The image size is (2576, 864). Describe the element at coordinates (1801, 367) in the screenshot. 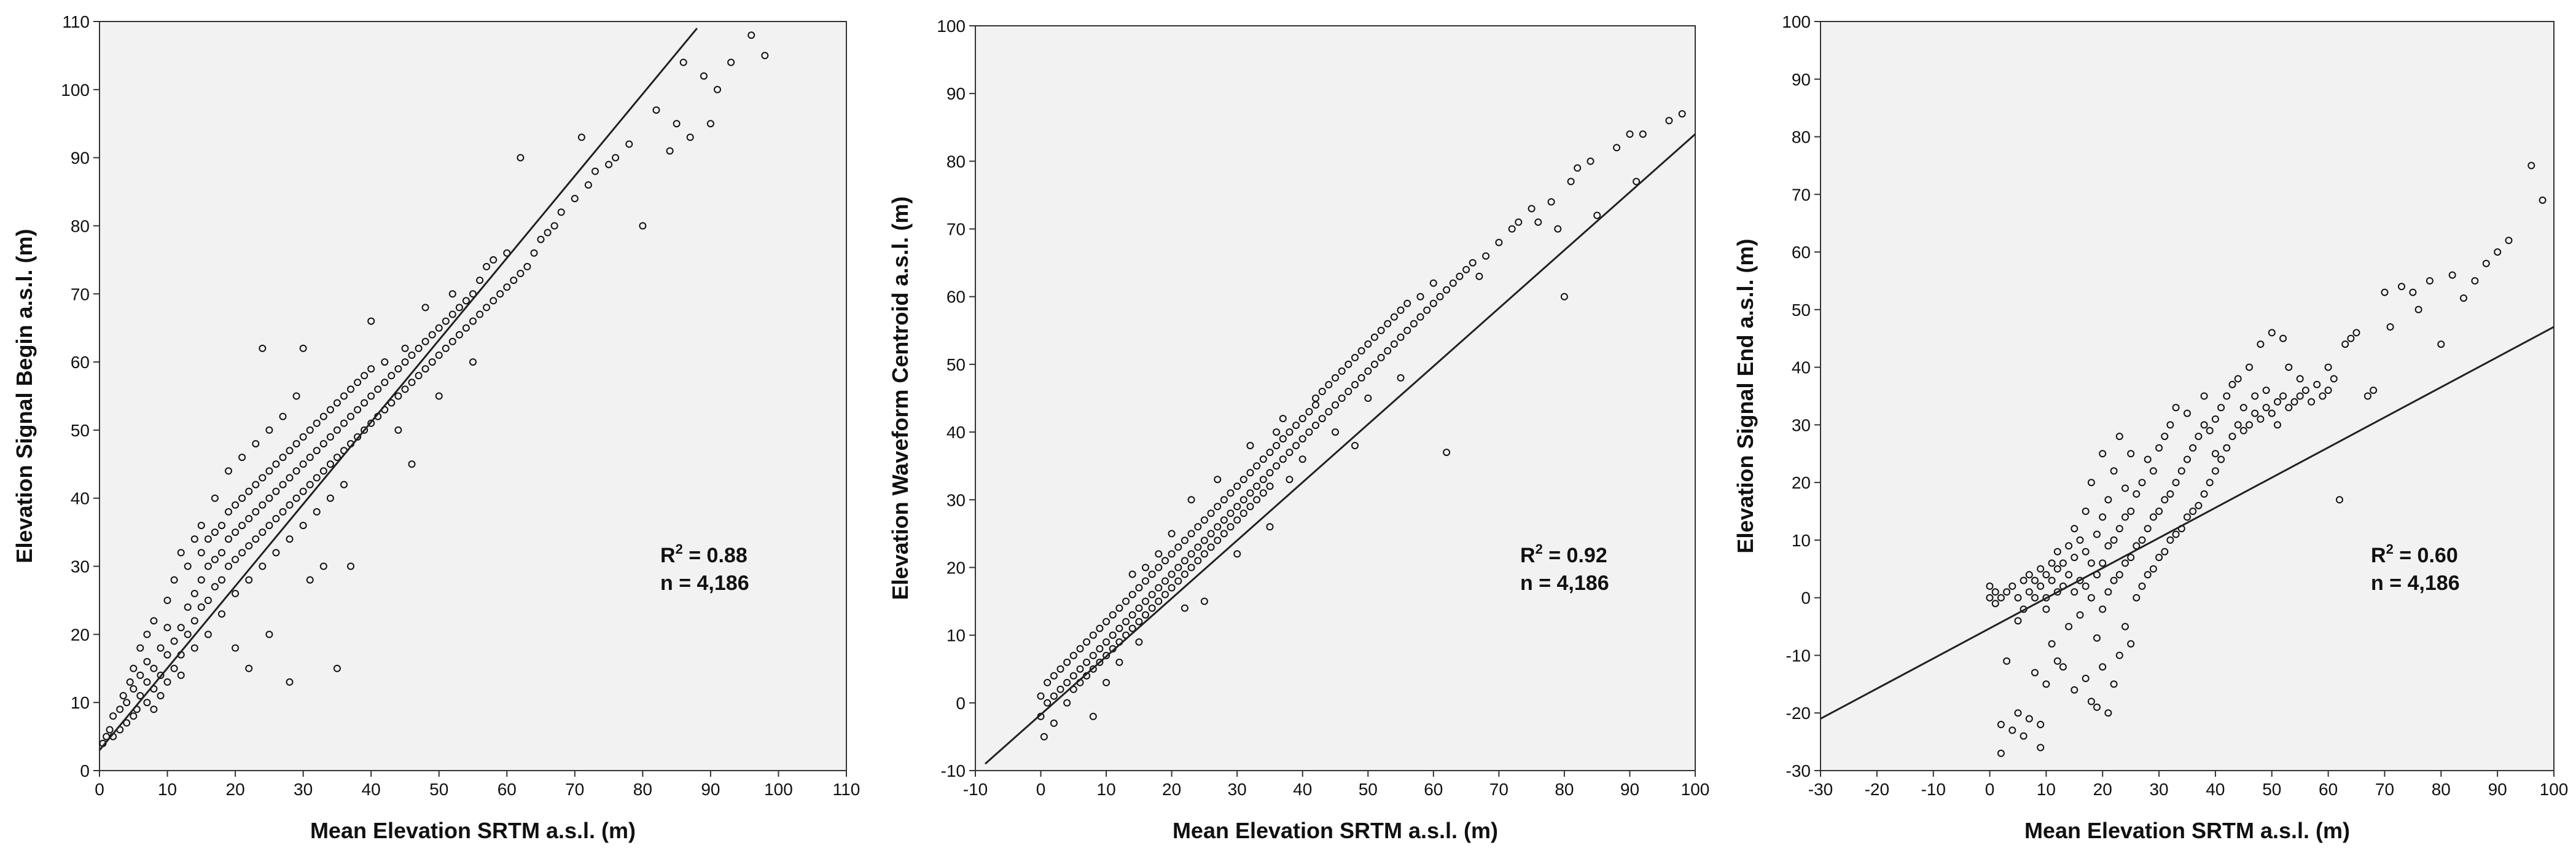

I see `y-tick-label: 40` at that location.